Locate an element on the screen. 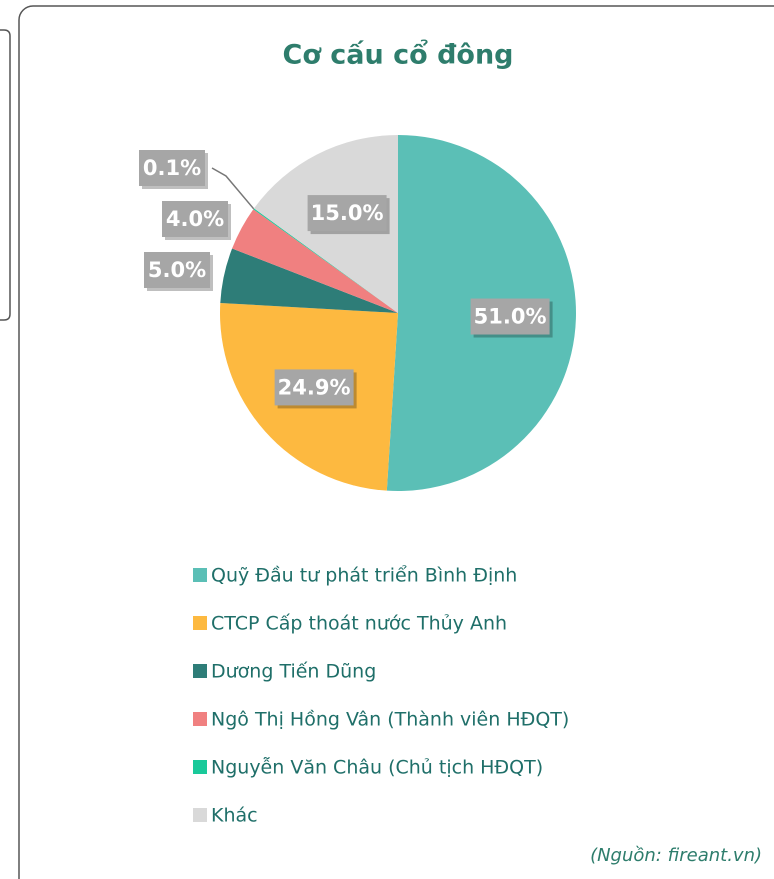  legend-label: Quỹ Đầu tư phát triển Bình Định is located at coordinates (364, 576).